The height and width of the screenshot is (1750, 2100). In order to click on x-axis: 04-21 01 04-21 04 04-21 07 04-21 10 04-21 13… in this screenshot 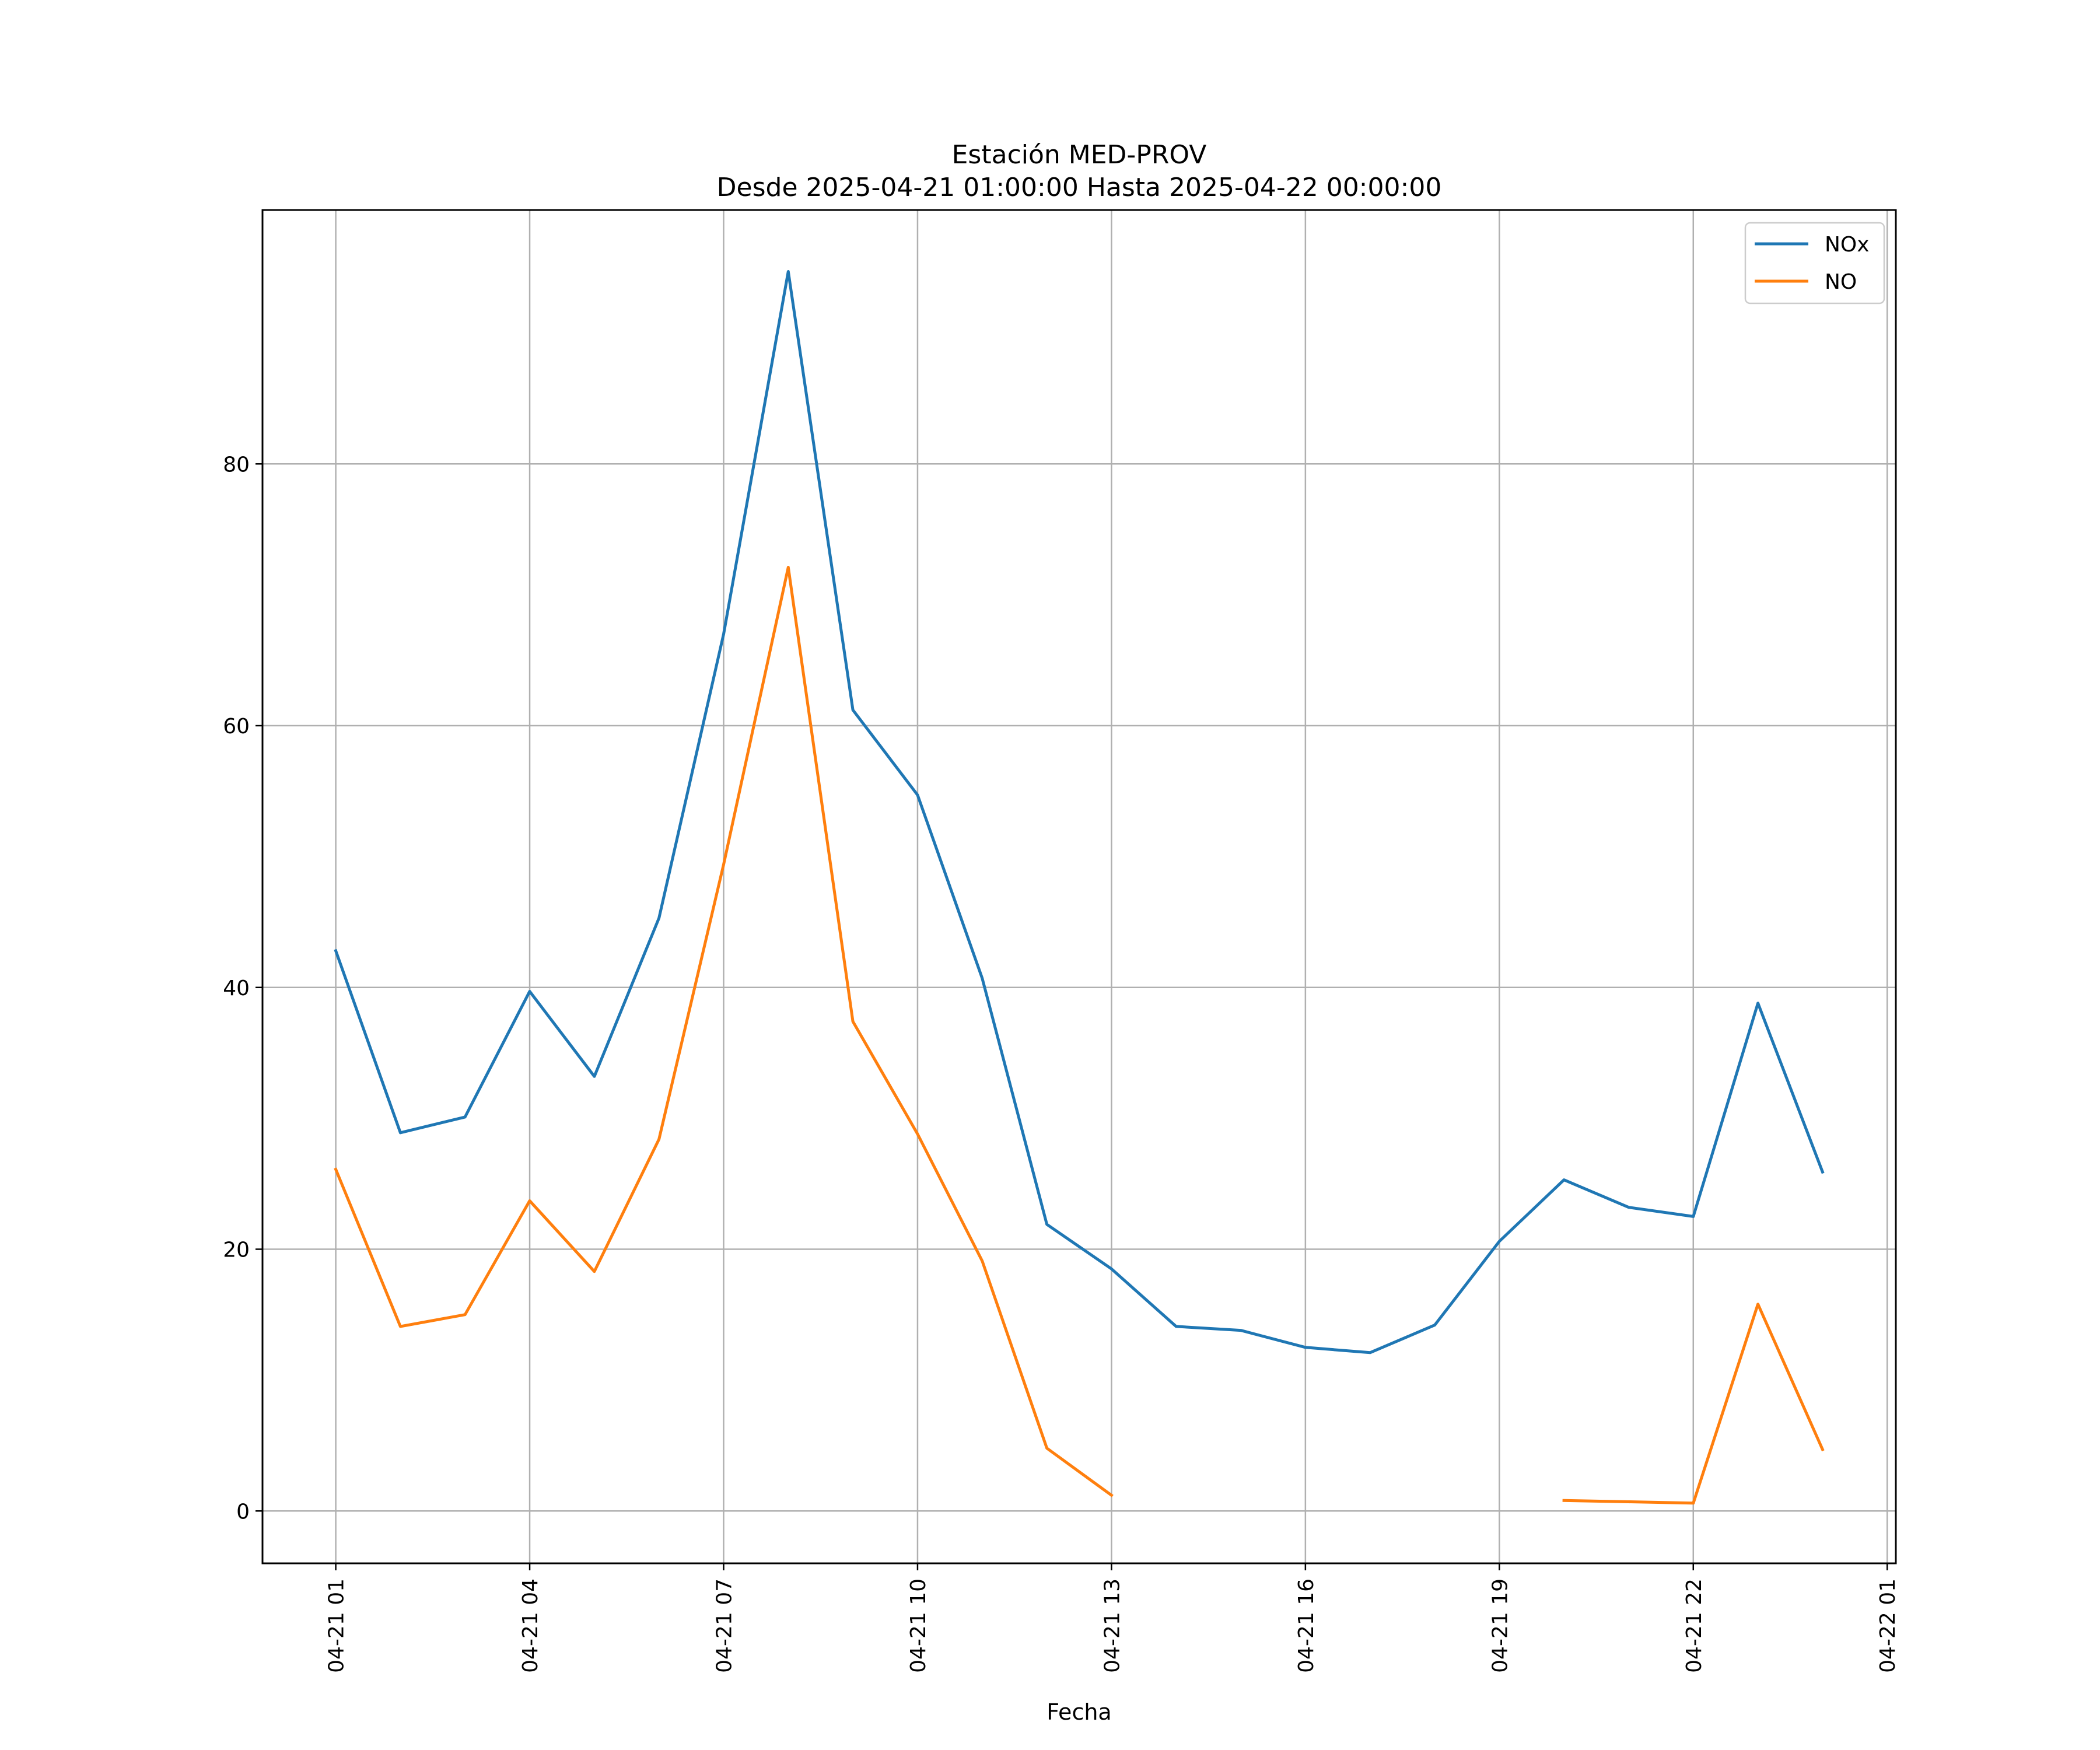, I will do `click(1112, 1618)`.